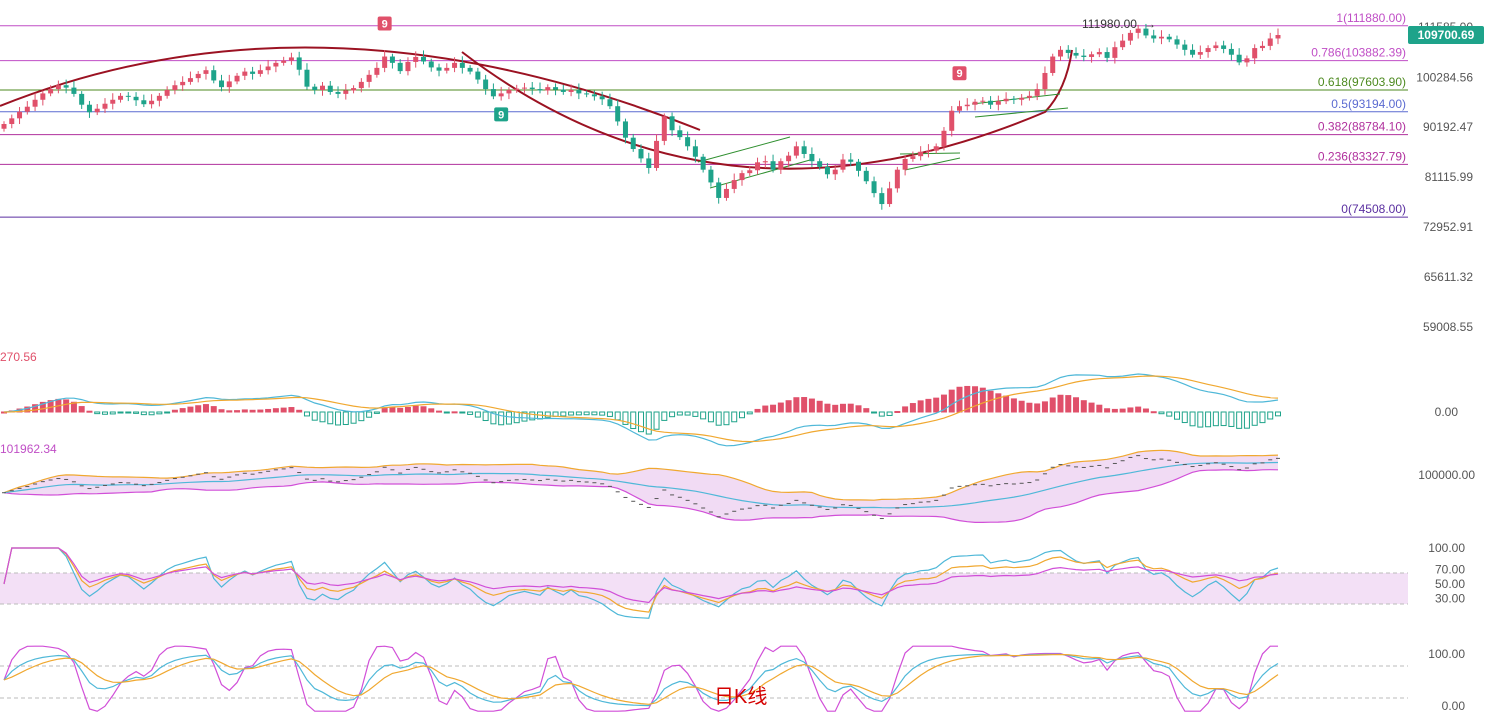 Image resolution: width=1490 pixels, height=726 pixels. I want to click on svg-text: 109700.69, so click(1446, 35).